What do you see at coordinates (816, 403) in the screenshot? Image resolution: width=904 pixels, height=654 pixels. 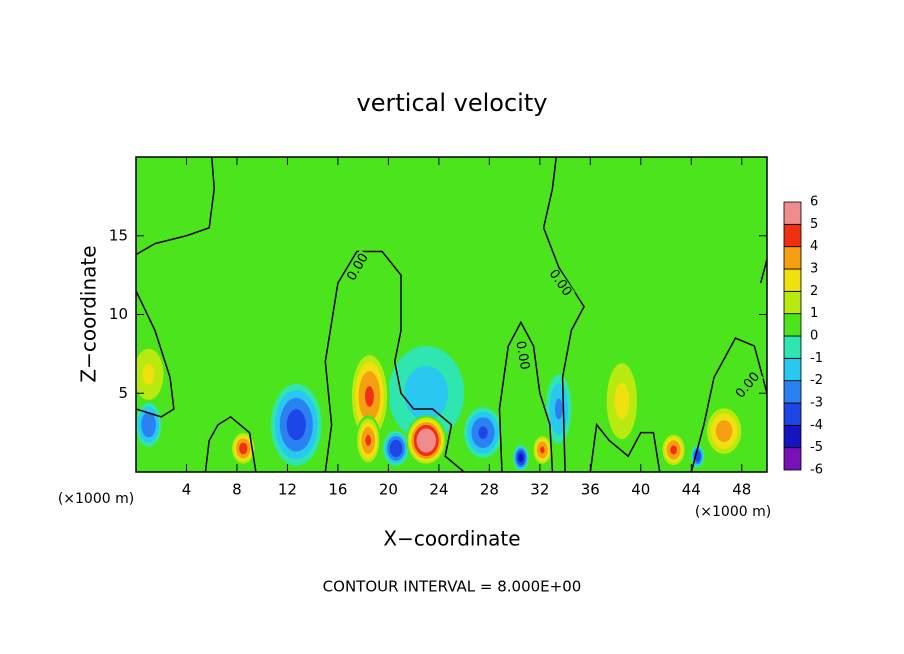 I see `colorbar-tick-label: -3` at bounding box center [816, 403].